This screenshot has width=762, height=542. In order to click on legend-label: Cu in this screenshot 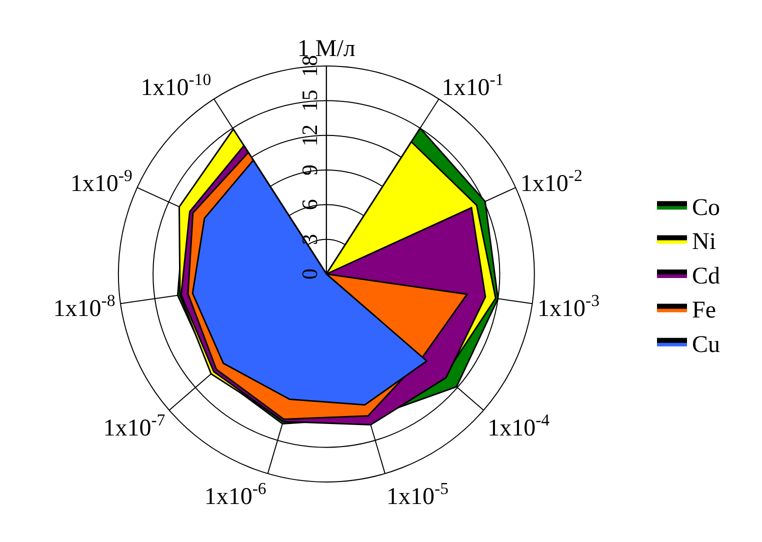, I will do `click(706, 345)`.